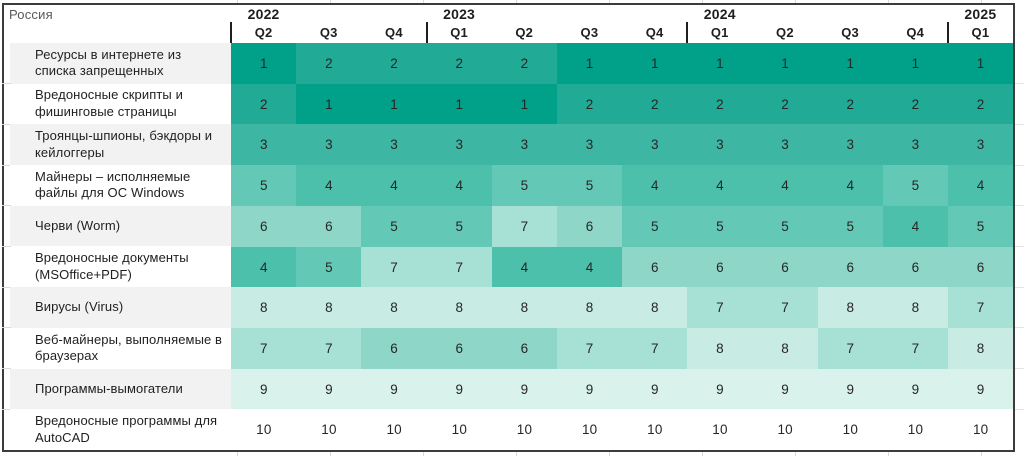  Describe the element at coordinates (263, 14) in the screenshot. I see `year-label: 2022` at that location.